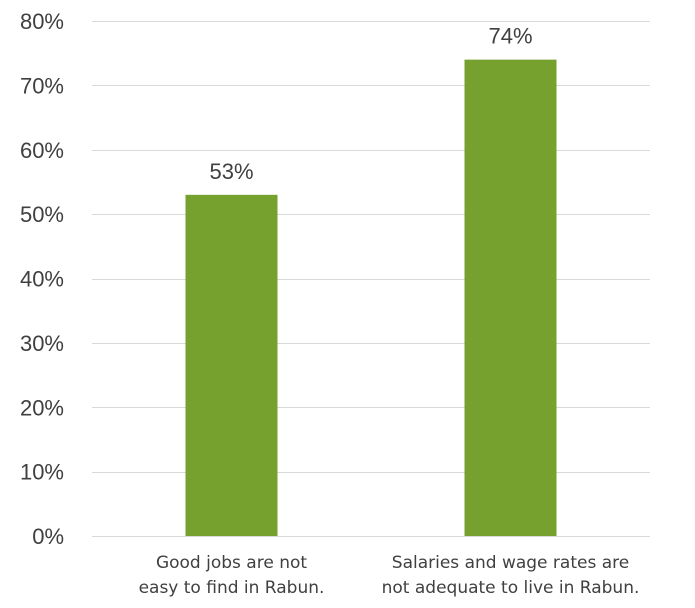  I want to click on category-label: easy to find in Rabun., so click(232, 588).